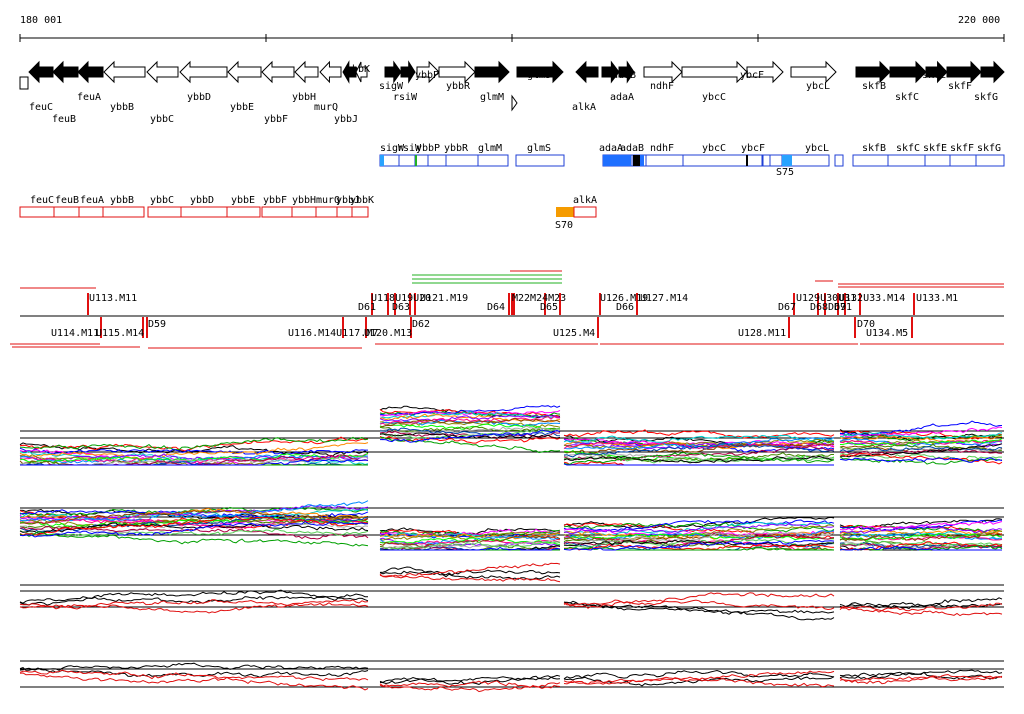 The height and width of the screenshot is (714, 1024). I want to click on feature-label-lower: U116.M14U117.M7, so click(333, 333).